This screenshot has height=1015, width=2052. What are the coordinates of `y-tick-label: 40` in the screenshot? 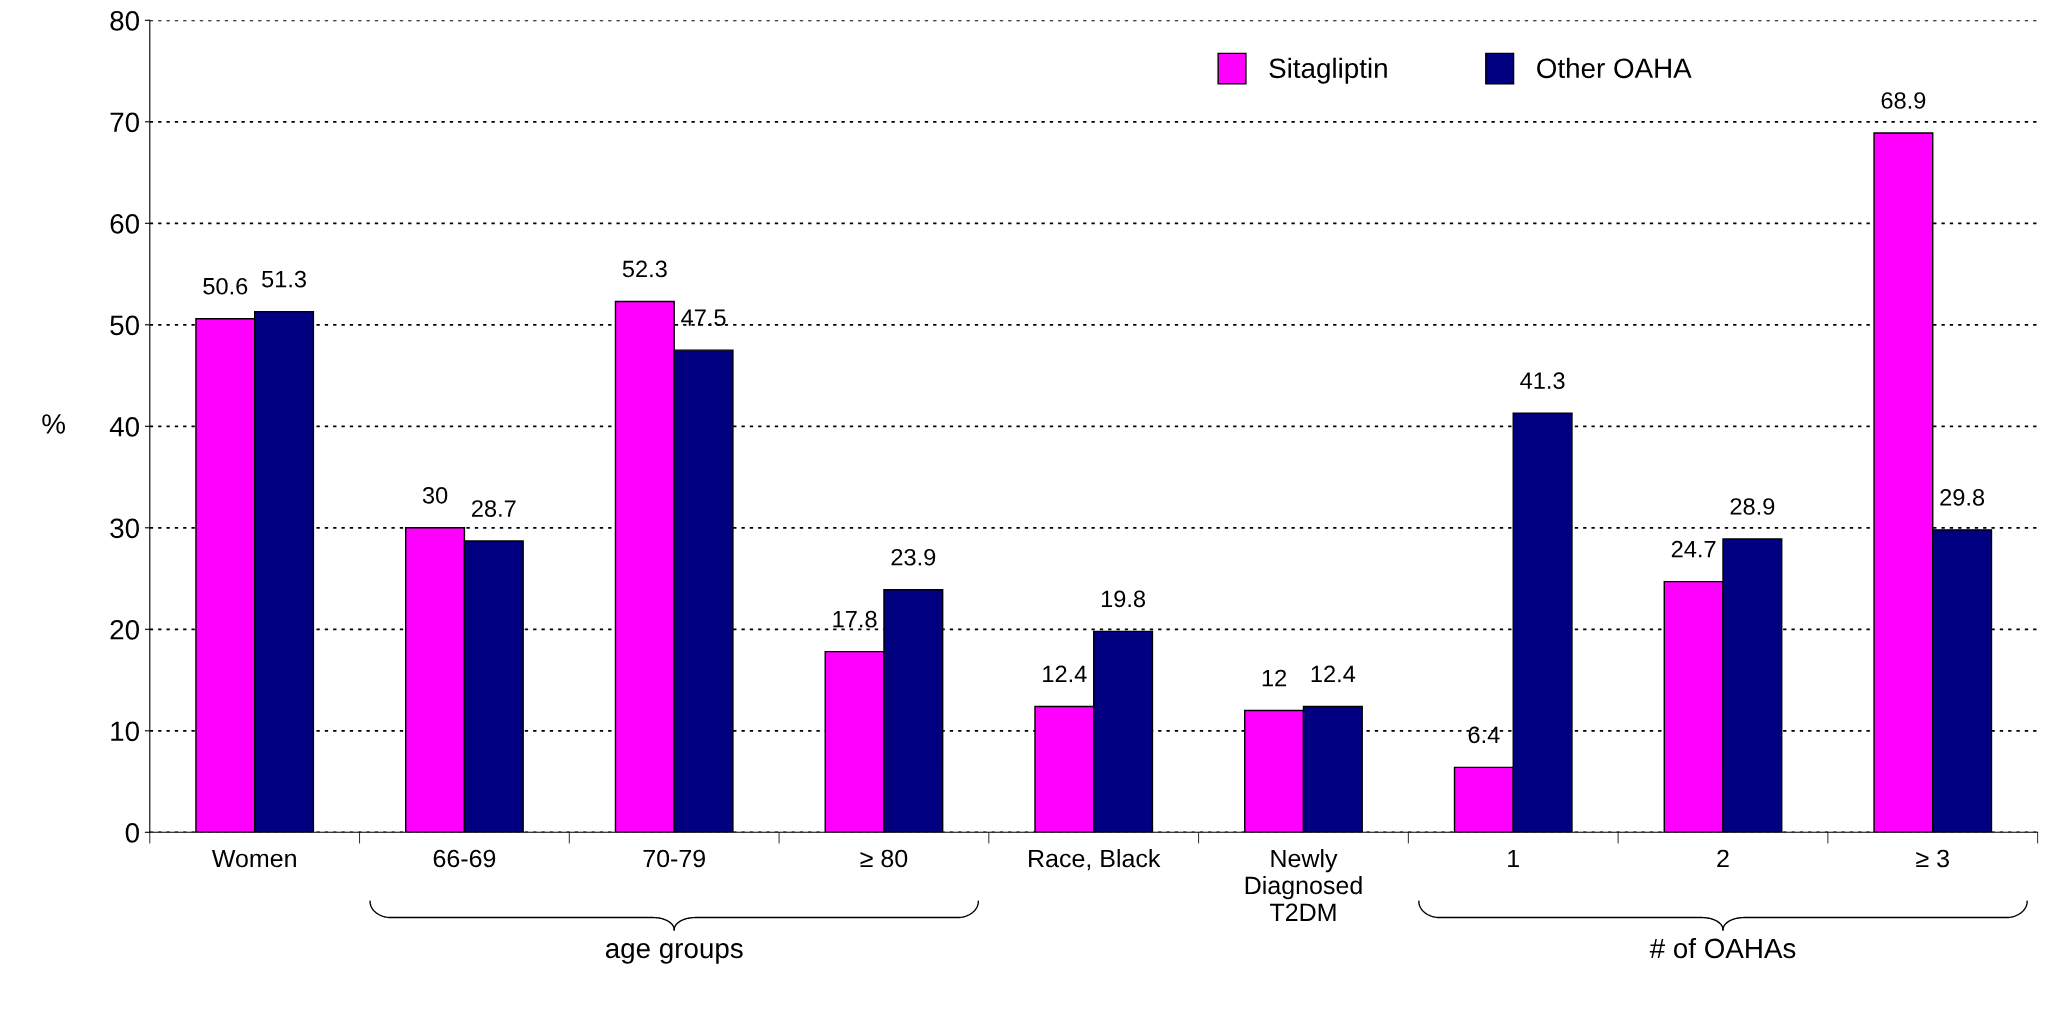 It's located at (124, 426).